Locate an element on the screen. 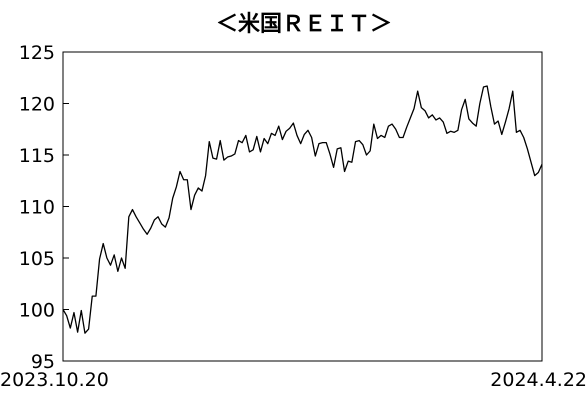 Image resolution: width=587 pixels, height=394 pixels. y-tick-label: 120 is located at coordinates (37, 105).